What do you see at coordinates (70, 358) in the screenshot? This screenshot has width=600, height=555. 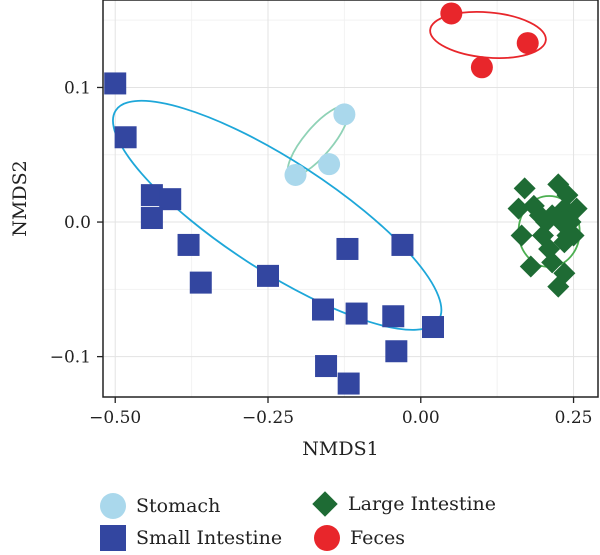 I see `y-tick-label-2: −0.1` at bounding box center [70, 358].